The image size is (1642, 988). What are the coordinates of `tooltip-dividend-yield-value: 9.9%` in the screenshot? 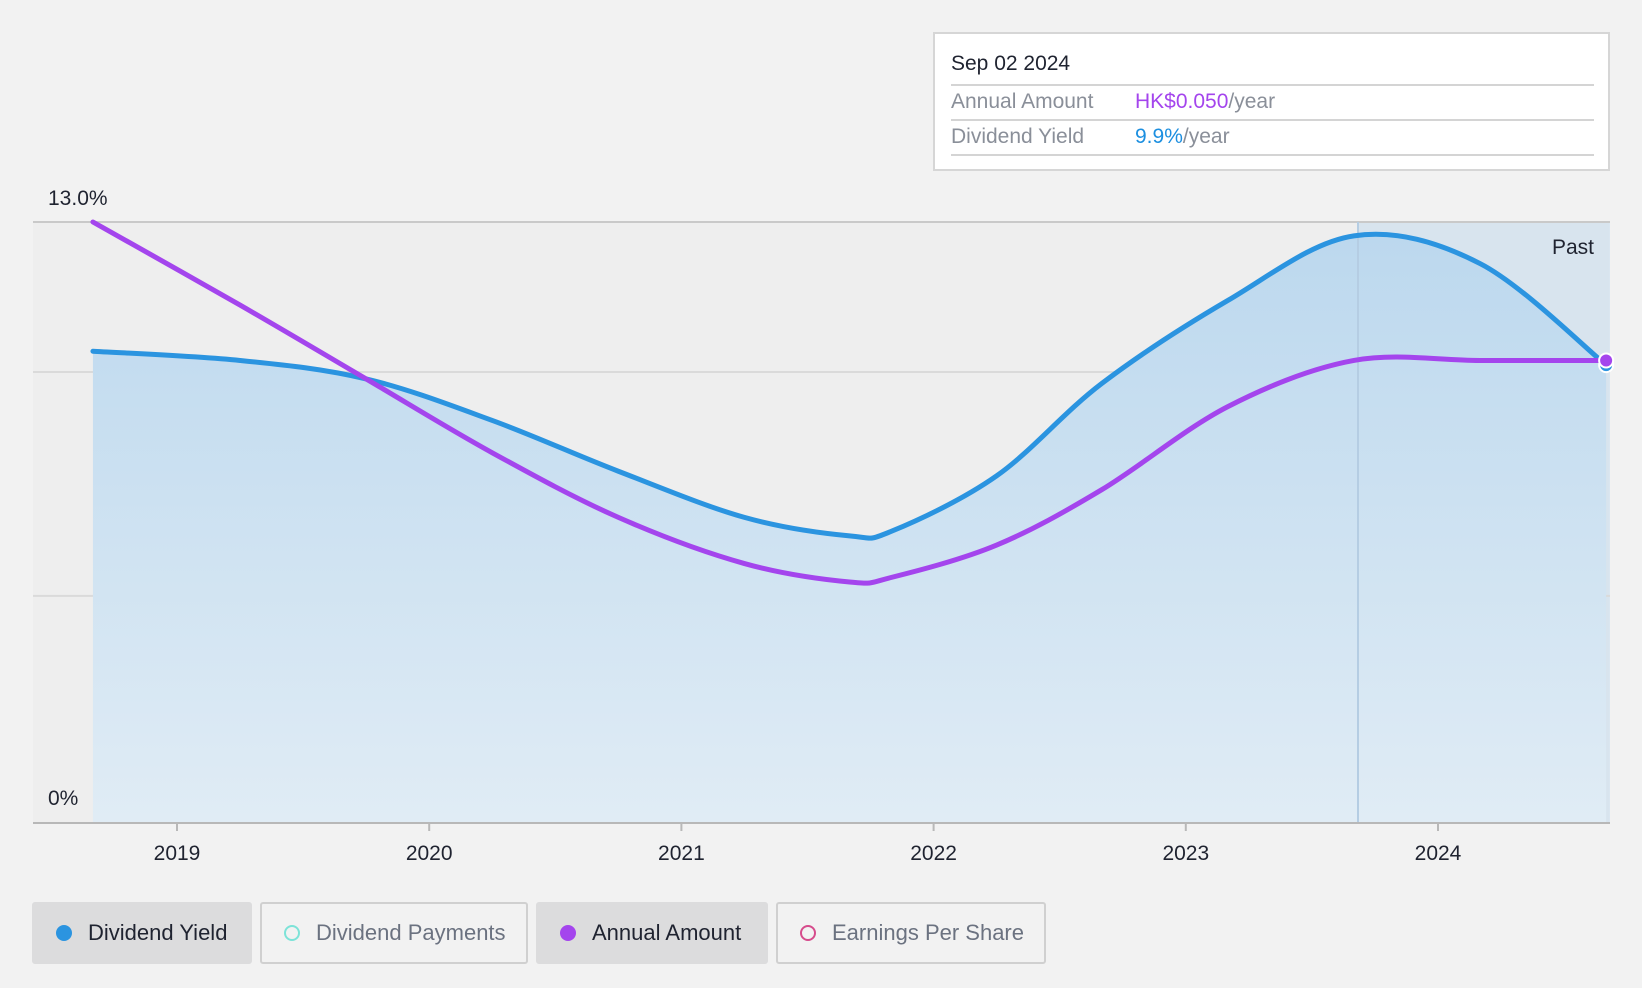 It's located at (1159, 136).